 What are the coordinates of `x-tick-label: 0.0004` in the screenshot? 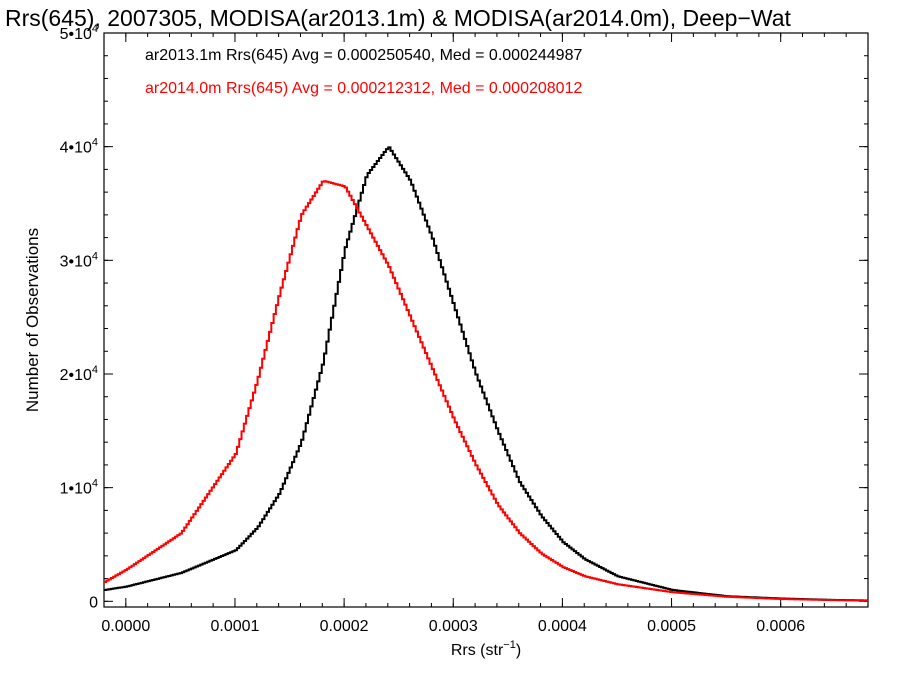 It's located at (562, 626).